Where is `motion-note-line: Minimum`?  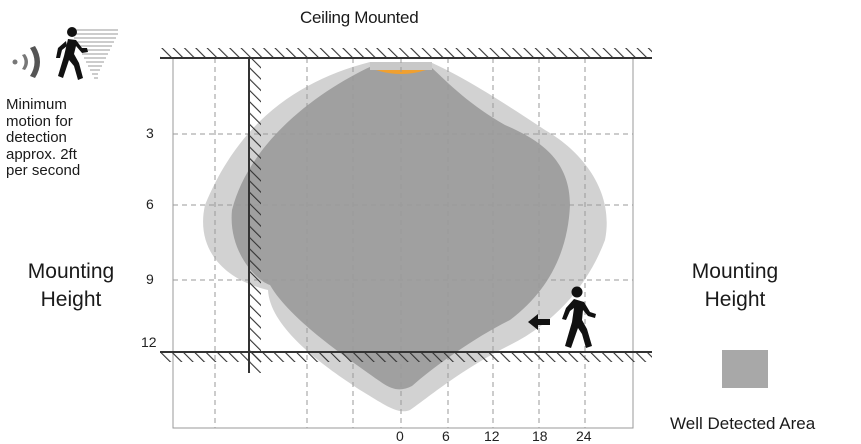 motion-note-line: Minimum is located at coordinates (36, 104).